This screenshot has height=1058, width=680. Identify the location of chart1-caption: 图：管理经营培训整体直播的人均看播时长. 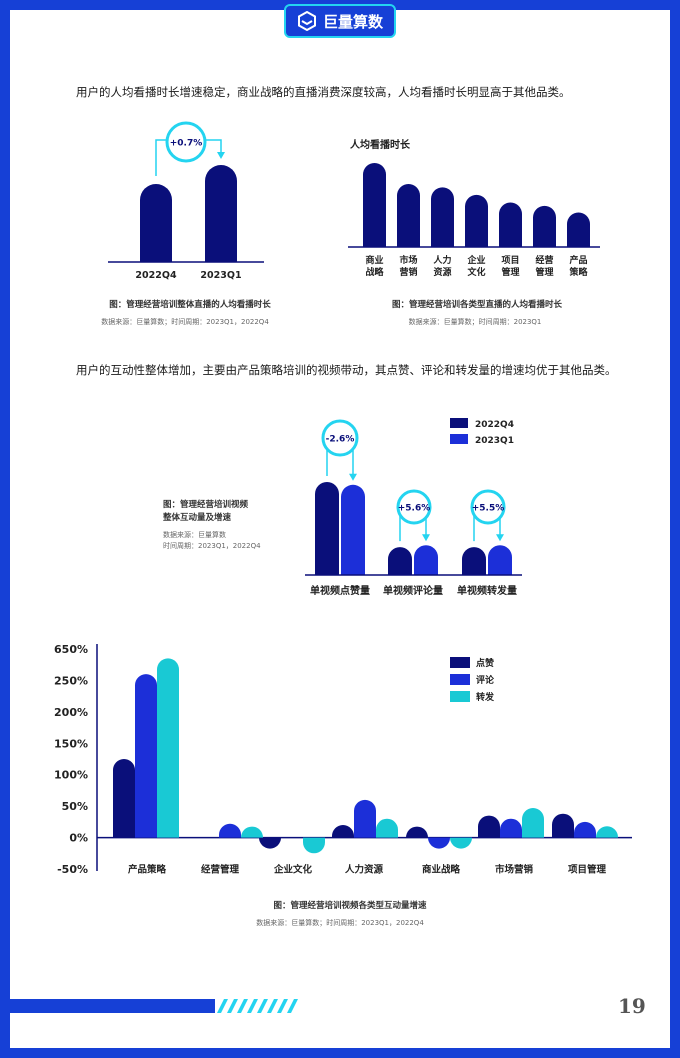
(190, 305).